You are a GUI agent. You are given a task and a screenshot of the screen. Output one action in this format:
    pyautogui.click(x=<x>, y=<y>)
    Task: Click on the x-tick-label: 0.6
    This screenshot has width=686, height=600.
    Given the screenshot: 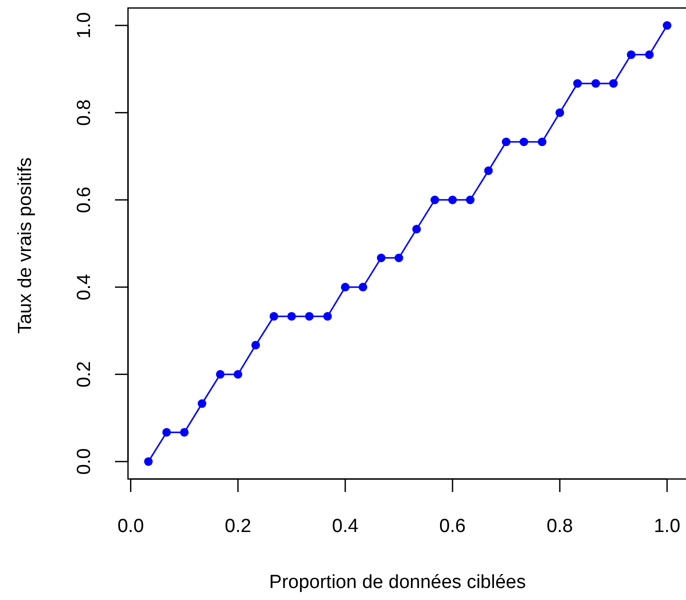 What is the action you would take?
    pyautogui.click(x=452, y=526)
    